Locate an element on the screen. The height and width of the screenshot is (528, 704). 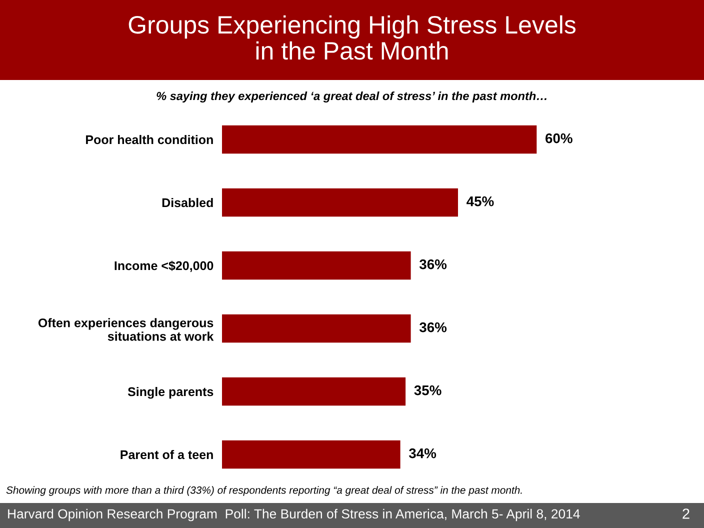
y-tick-label: Parent of a teen is located at coordinates (166, 455).